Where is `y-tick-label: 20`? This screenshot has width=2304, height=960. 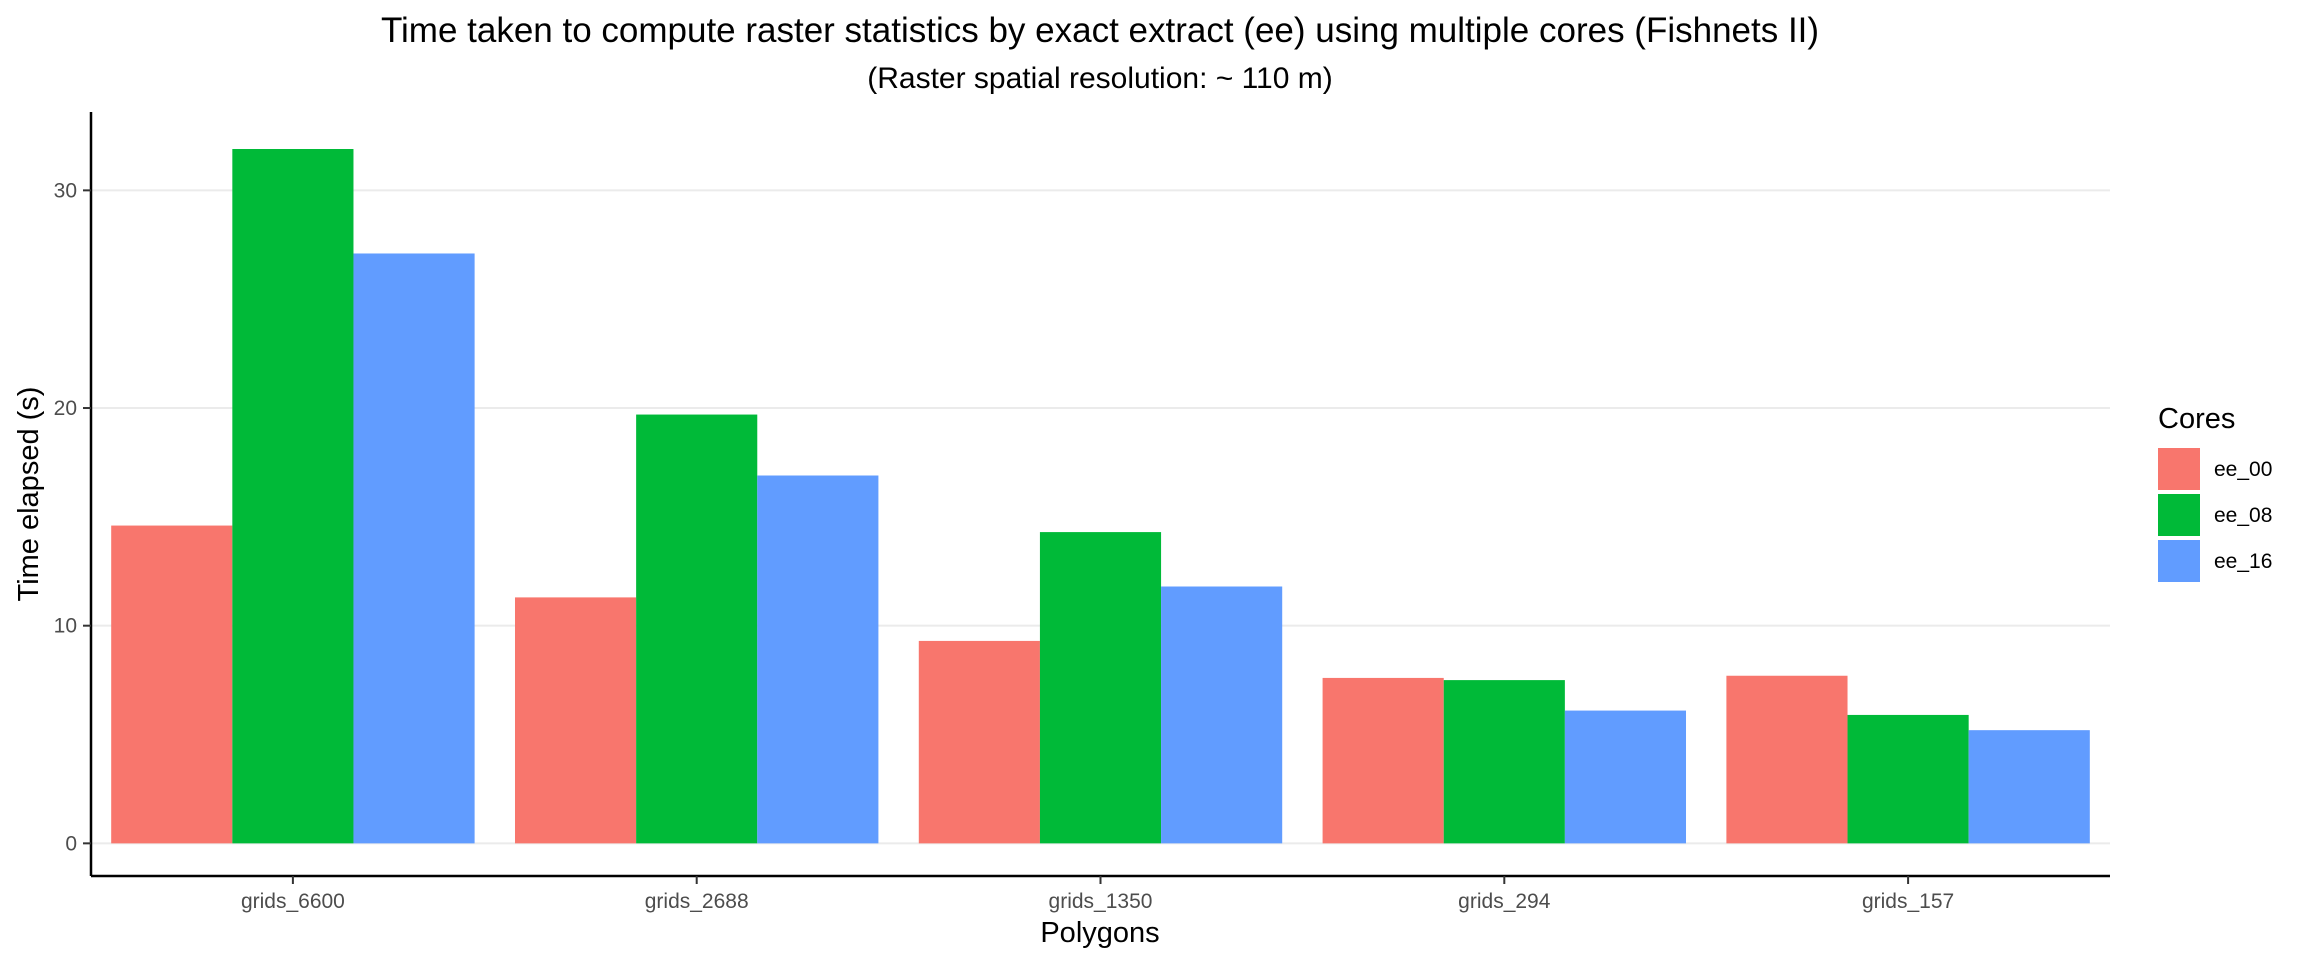 y-tick-label: 20 is located at coordinates (65, 408).